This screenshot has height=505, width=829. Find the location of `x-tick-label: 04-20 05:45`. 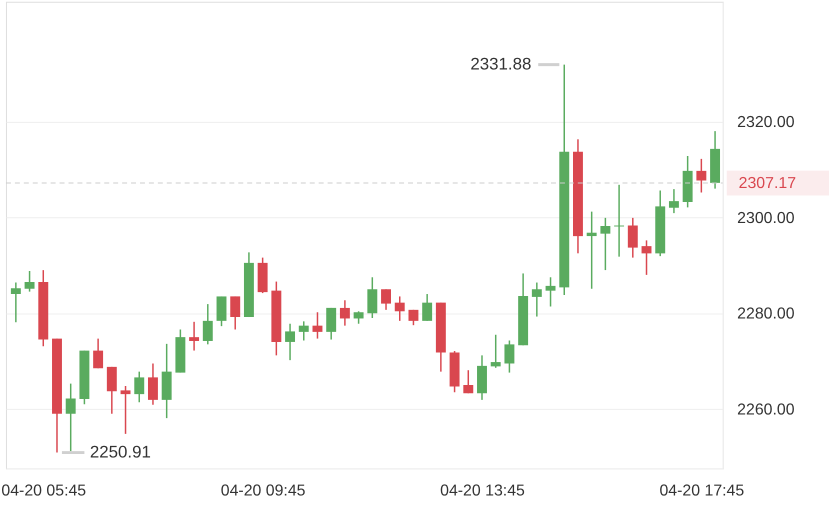

x-tick-label: 04-20 05:45 is located at coordinates (43, 491).